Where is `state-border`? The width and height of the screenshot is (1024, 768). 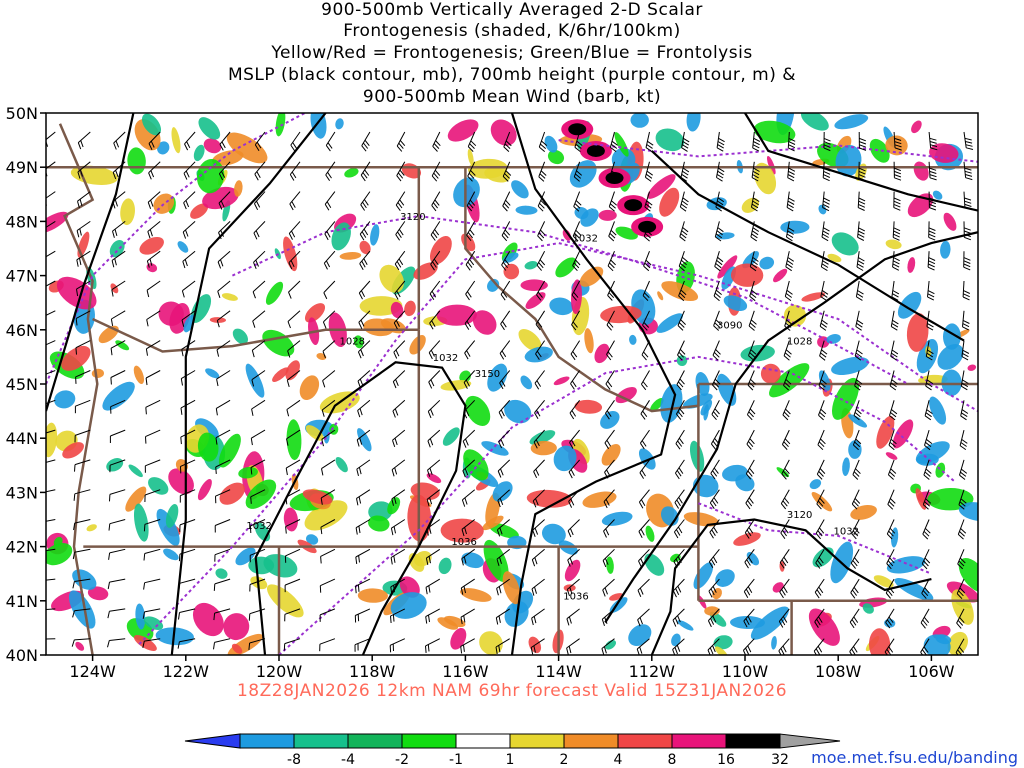 state-border is located at coordinates (255, 335).